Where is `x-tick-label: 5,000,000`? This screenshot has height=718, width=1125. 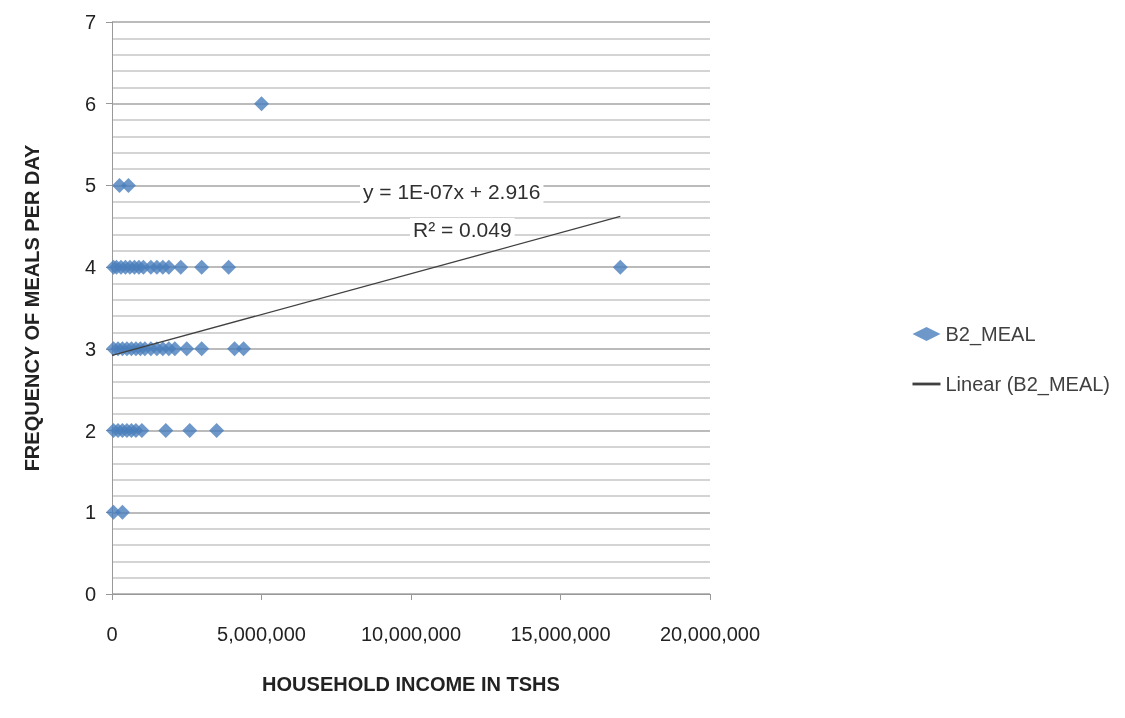 x-tick-label: 5,000,000 is located at coordinates (261, 634).